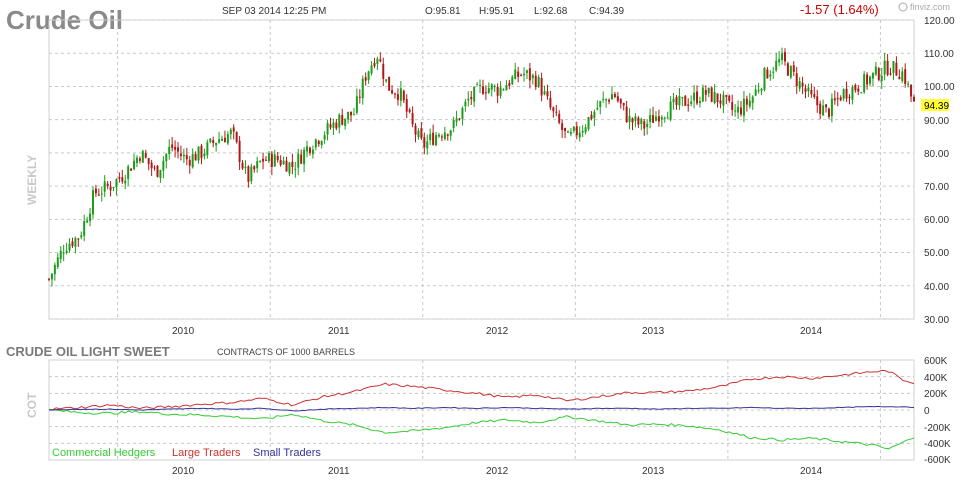 The image size is (964, 480). Describe the element at coordinates (924, 7) in the screenshot. I see `finviz-logo: finviz.com` at that location.